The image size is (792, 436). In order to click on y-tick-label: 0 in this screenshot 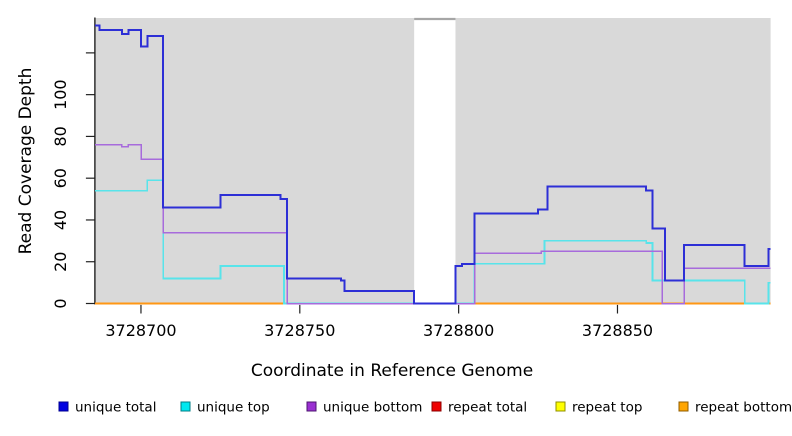, I will do `click(60, 303)`.